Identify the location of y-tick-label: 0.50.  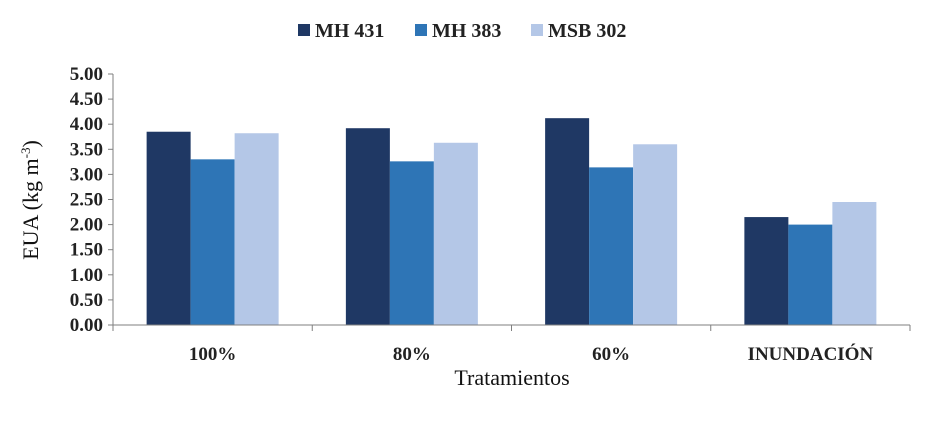
(86, 300).